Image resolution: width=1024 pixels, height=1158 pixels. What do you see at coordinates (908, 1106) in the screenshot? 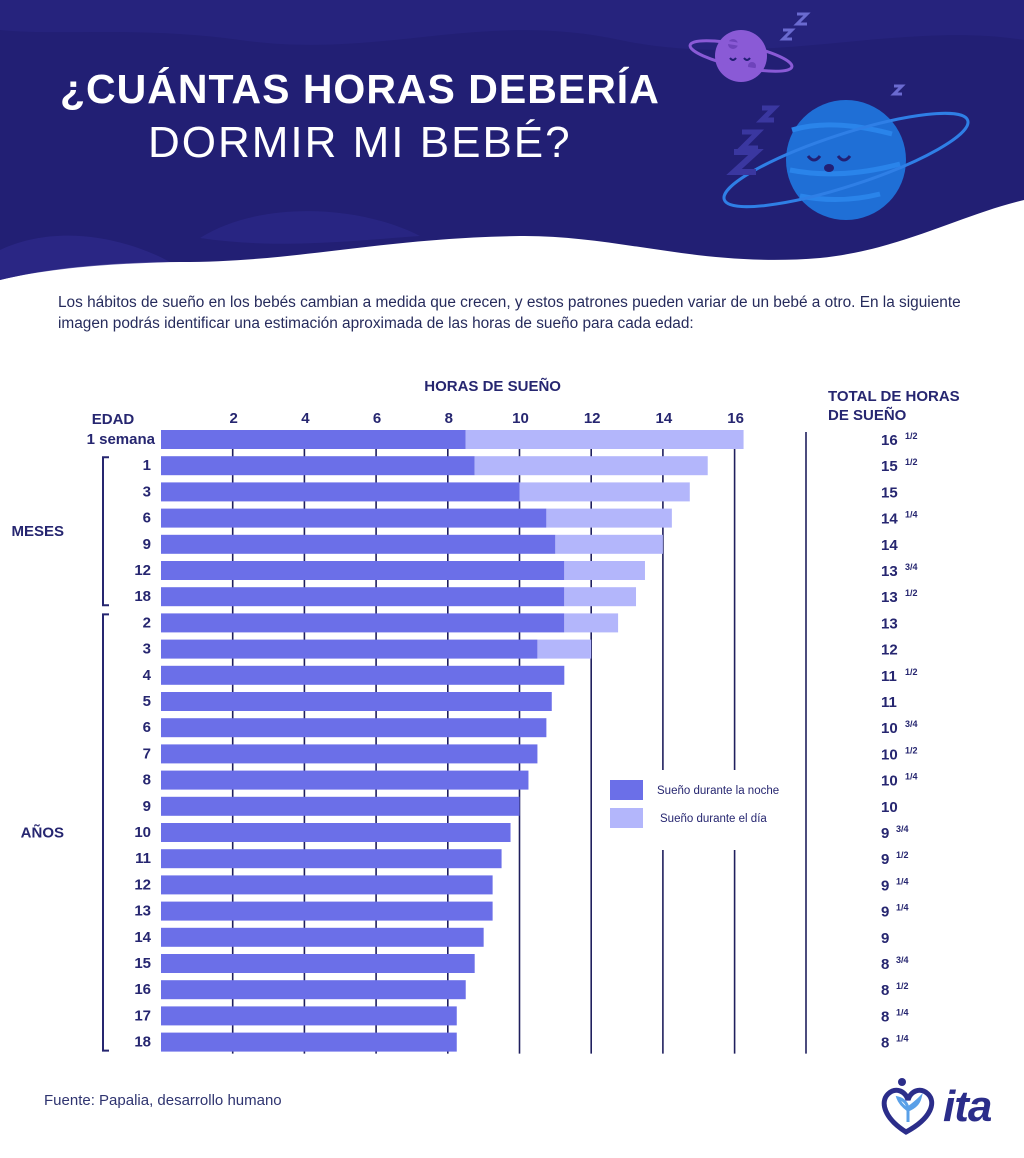
I see `heart-sprout-icon` at bounding box center [908, 1106].